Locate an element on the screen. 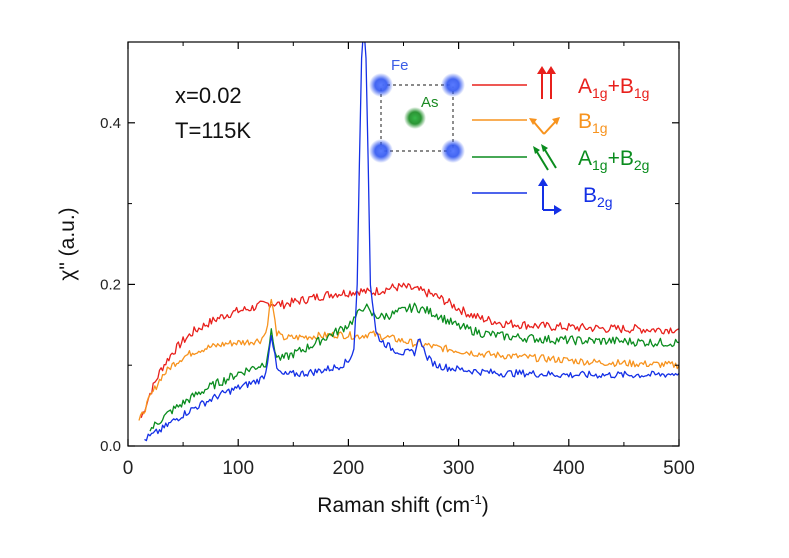 This screenshot has width=789, height=558. y-tick-label: 0.0 is located at coordinates (110, 446).